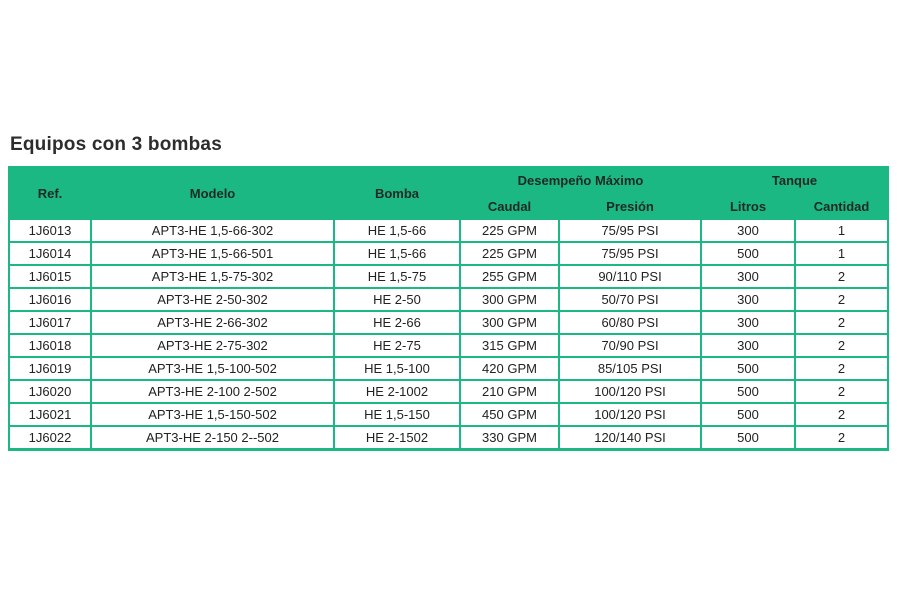 This screenshot has width=897, height=600. What do you see at coordinates (212, 193) in the screenshot?
I see `header-modelo: Modelo` at bounding box center [212, 193].